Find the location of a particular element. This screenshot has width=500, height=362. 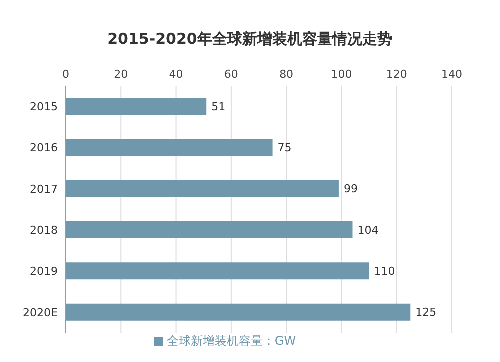

x-tick-label: 40 is located at coordinates (176, 74).